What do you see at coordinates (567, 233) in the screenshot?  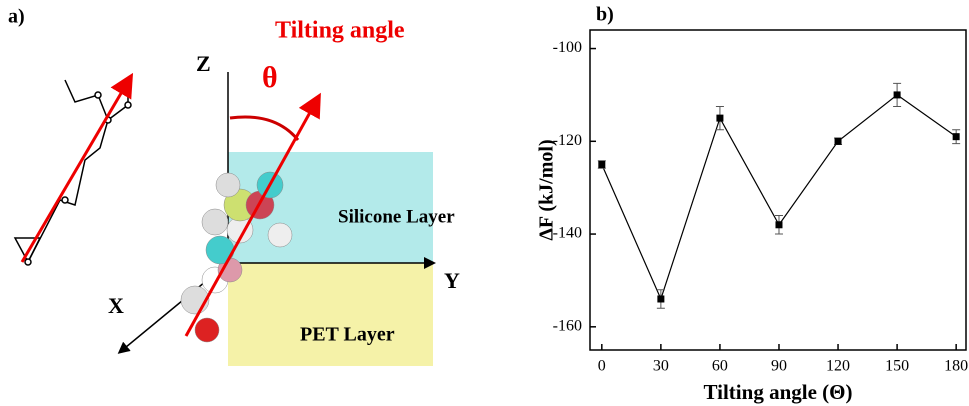 I see `y-tick-label: -140` at bounding box center [567, 233].